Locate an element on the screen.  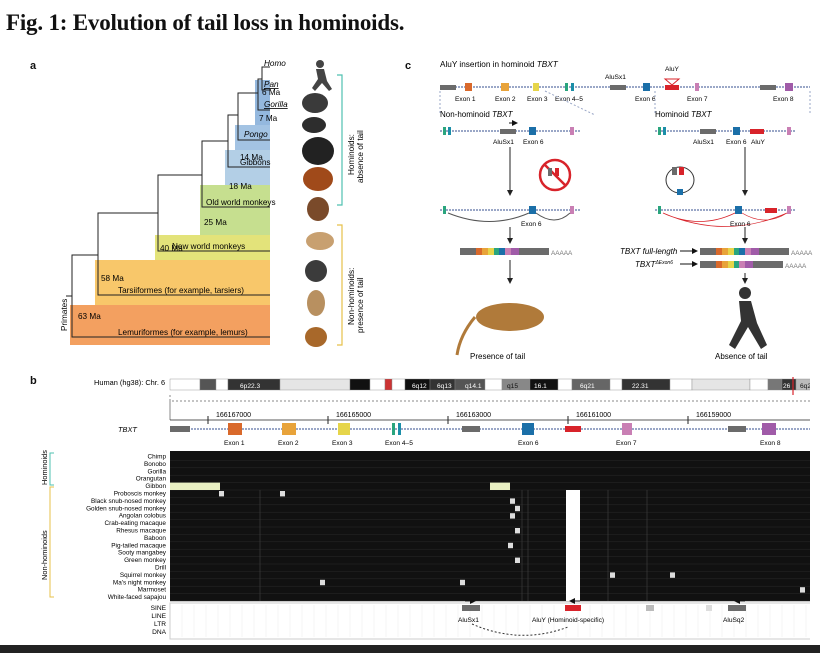
gene-label-tbxt: TBXT is located at coordinates (127, 429).